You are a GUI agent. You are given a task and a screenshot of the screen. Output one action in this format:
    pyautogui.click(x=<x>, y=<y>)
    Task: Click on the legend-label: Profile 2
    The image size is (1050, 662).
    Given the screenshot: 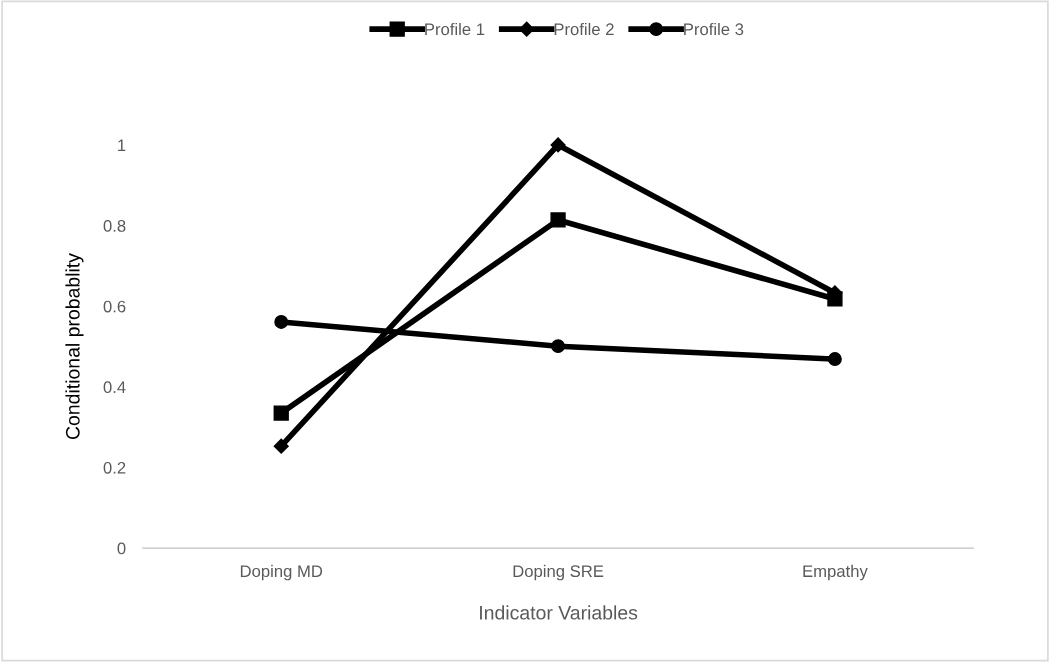 What is the action you would take?
    pyautogui.click(x=584, y=29)
    